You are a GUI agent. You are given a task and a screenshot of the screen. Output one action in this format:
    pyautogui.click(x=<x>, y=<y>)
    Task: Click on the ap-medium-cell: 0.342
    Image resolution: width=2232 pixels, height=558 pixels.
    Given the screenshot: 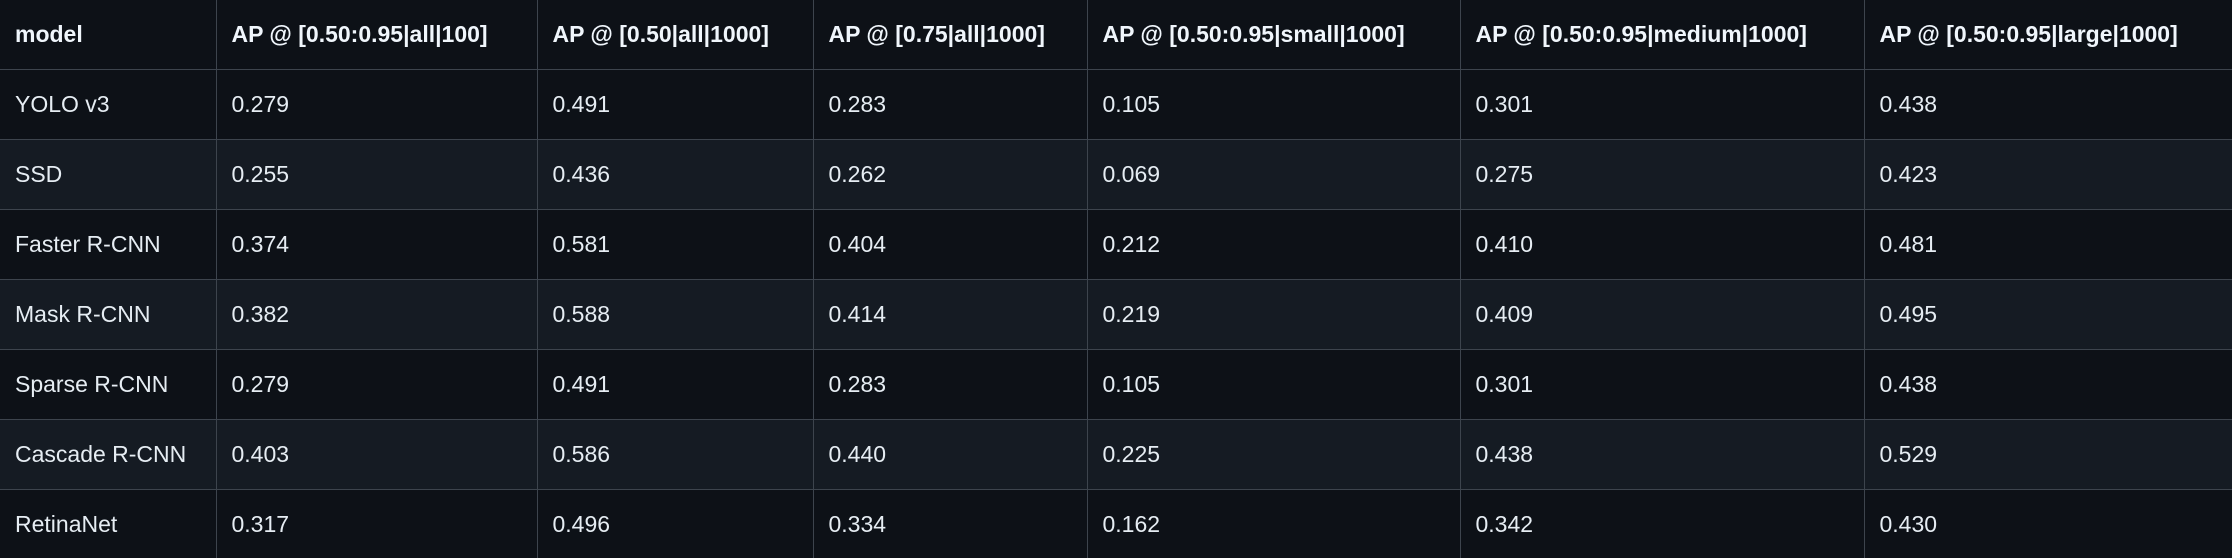 What is the action you would take?
    pyautogui.click(x=1662, y=523)
    